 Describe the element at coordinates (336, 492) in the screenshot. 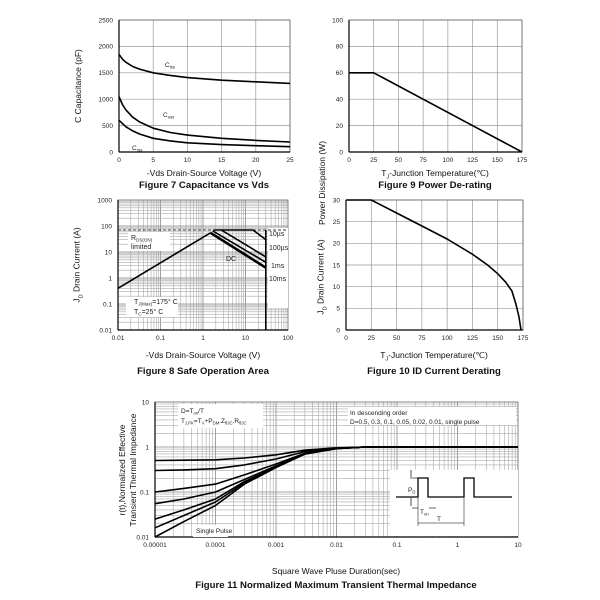

I see `fig11-series-line-single-pulse` at that location.